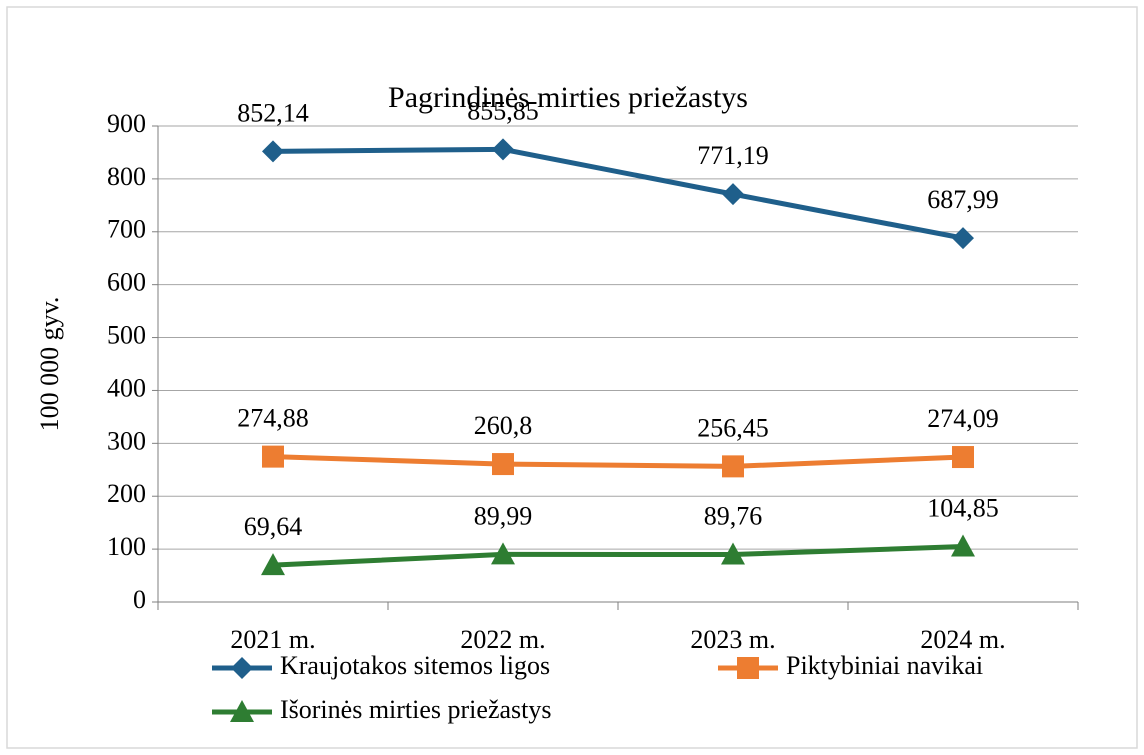 This screenshot has height=755, width=1144. I want to click on data-label: 852,14, so click(273, 112).